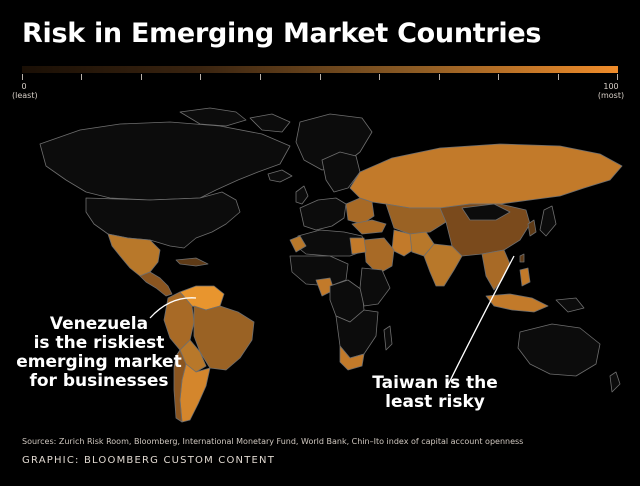  I want to click on taiwan-callout-line, so click(481, 320).